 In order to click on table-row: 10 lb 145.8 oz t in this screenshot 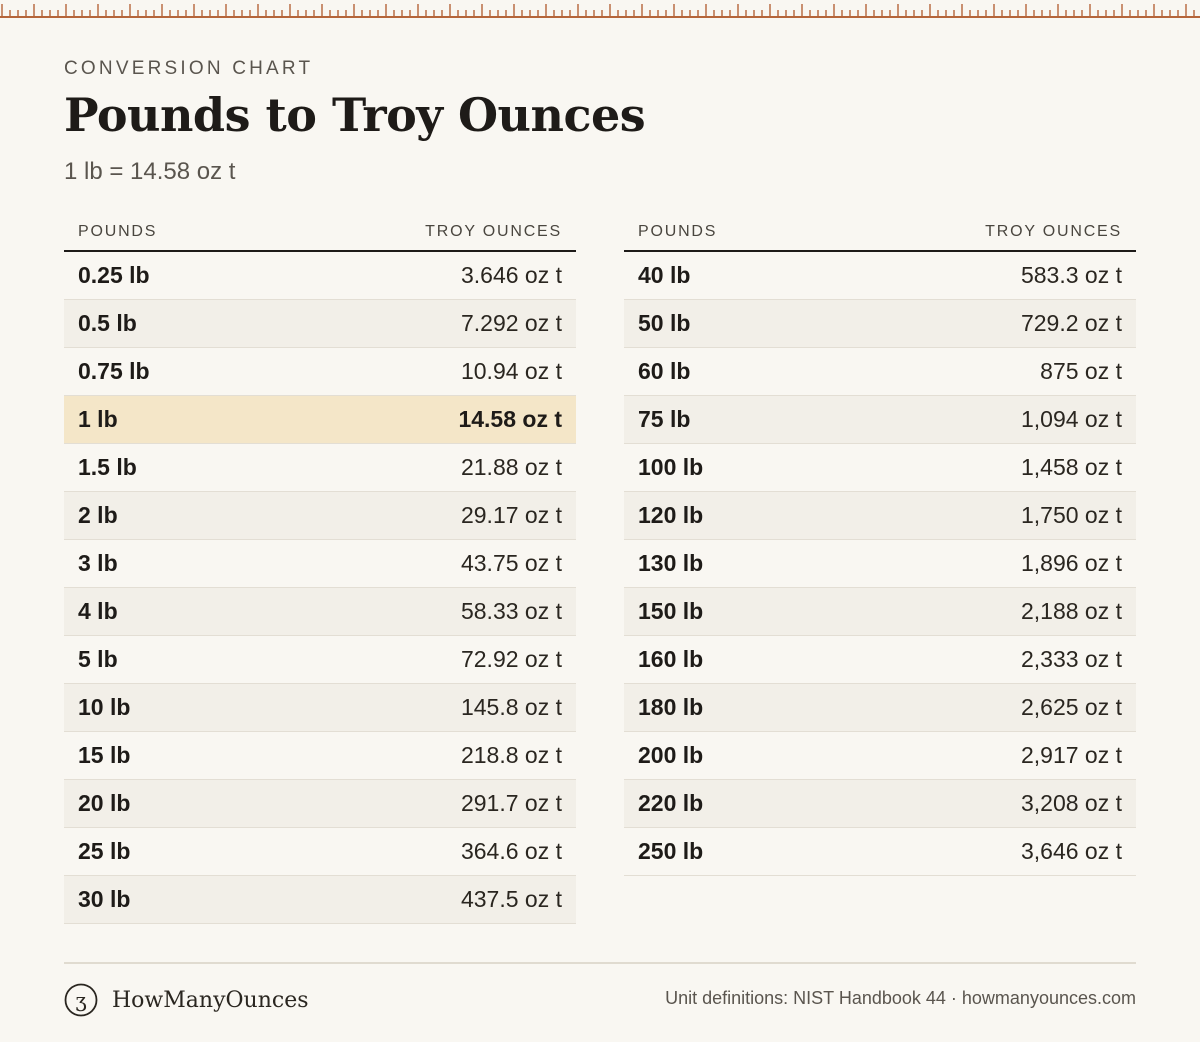, I will do `click(320, 708)`.